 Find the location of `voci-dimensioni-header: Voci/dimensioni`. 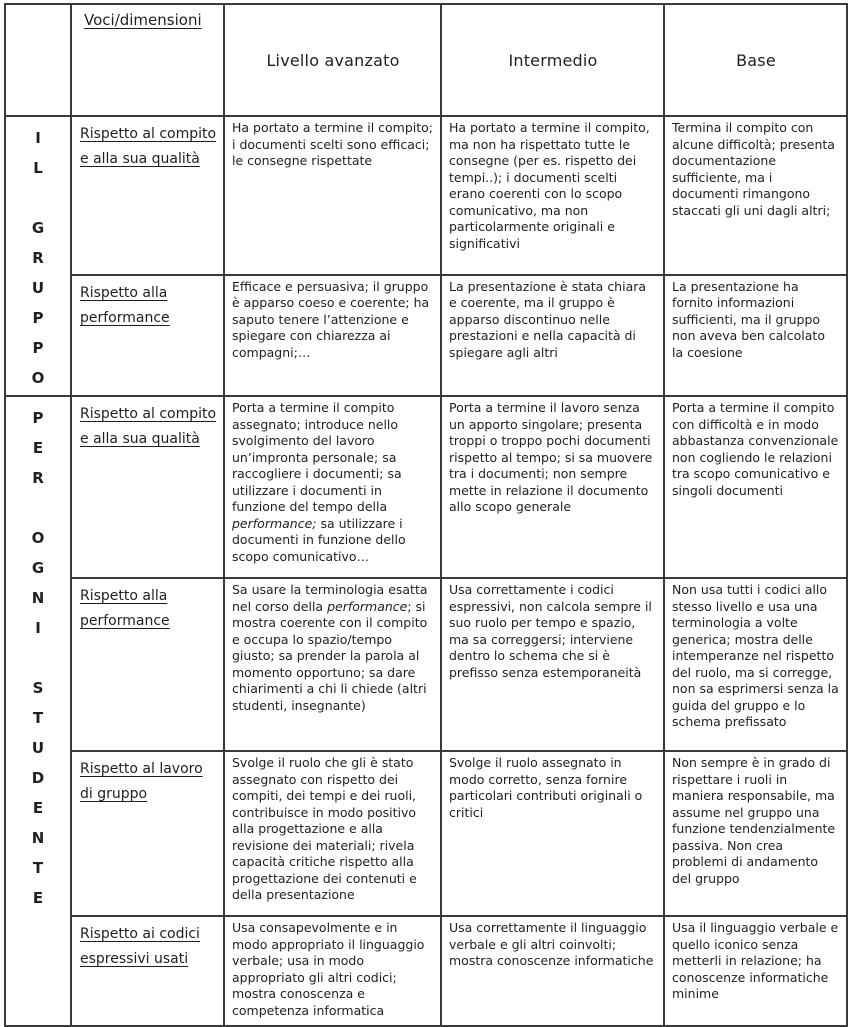

voci-dimensioni-header: Voci/dimensioni is located at coordinates (147, 60).